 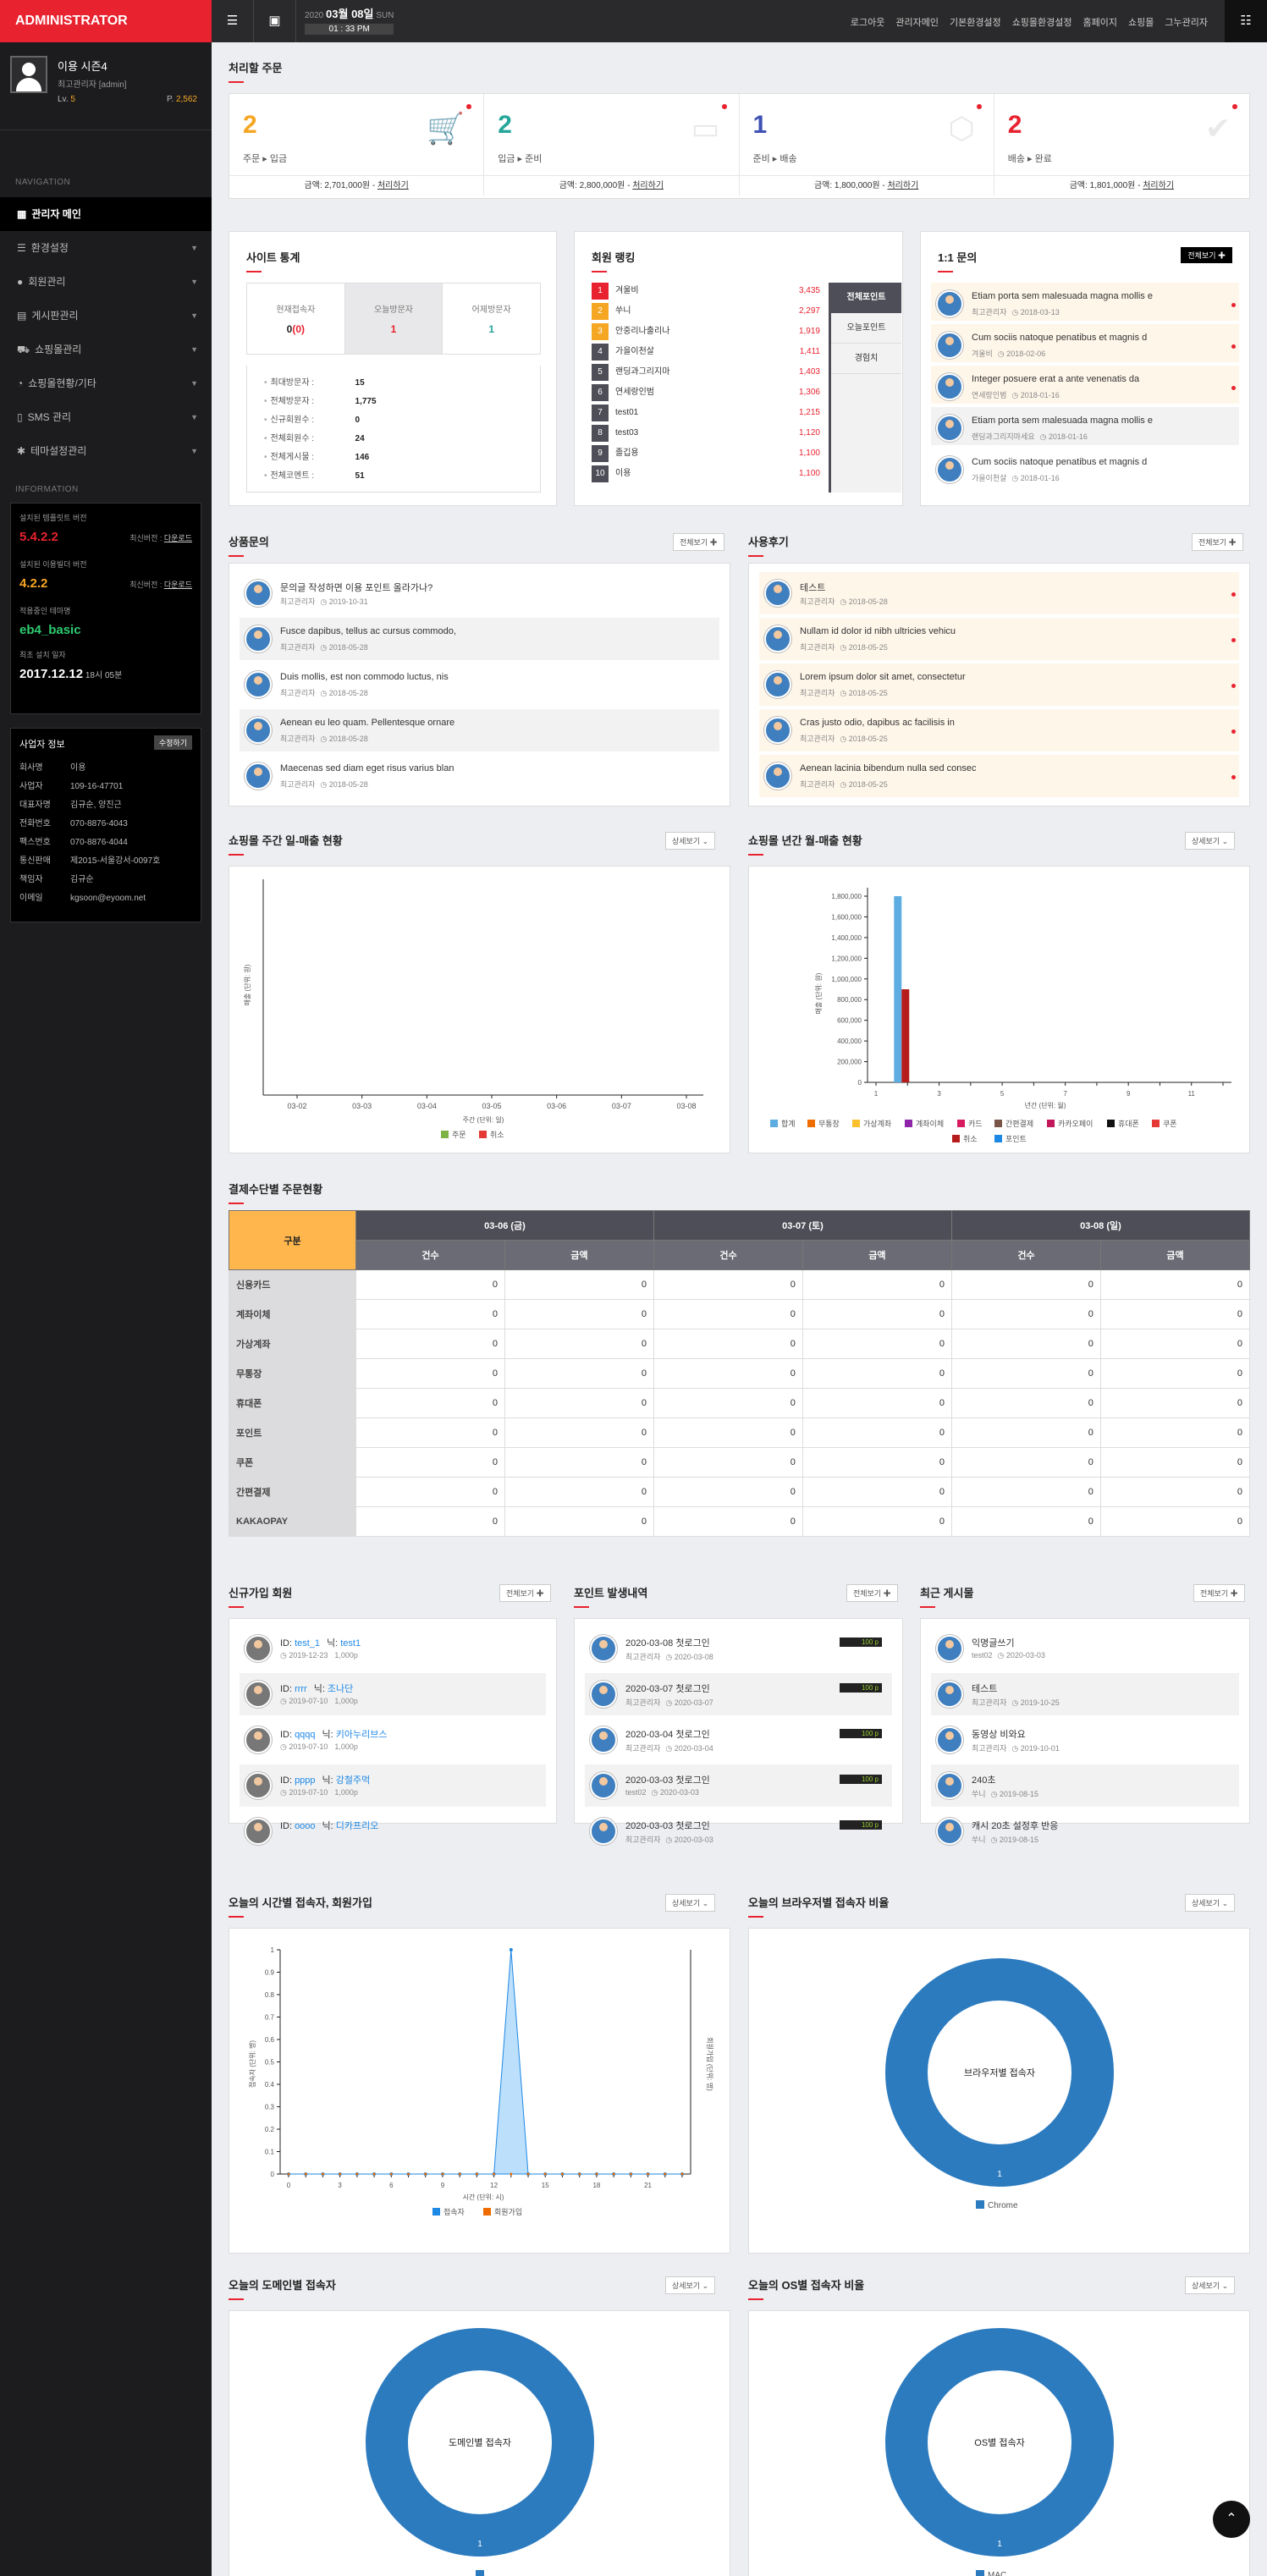 What do you see at coordinates (393, 1740) in the screenshot?
I see `list-item: ID: qqqq 닉: 키아누리브스 ◷ 2019-07-10 1,000p` at bounding box center [393, 1740].